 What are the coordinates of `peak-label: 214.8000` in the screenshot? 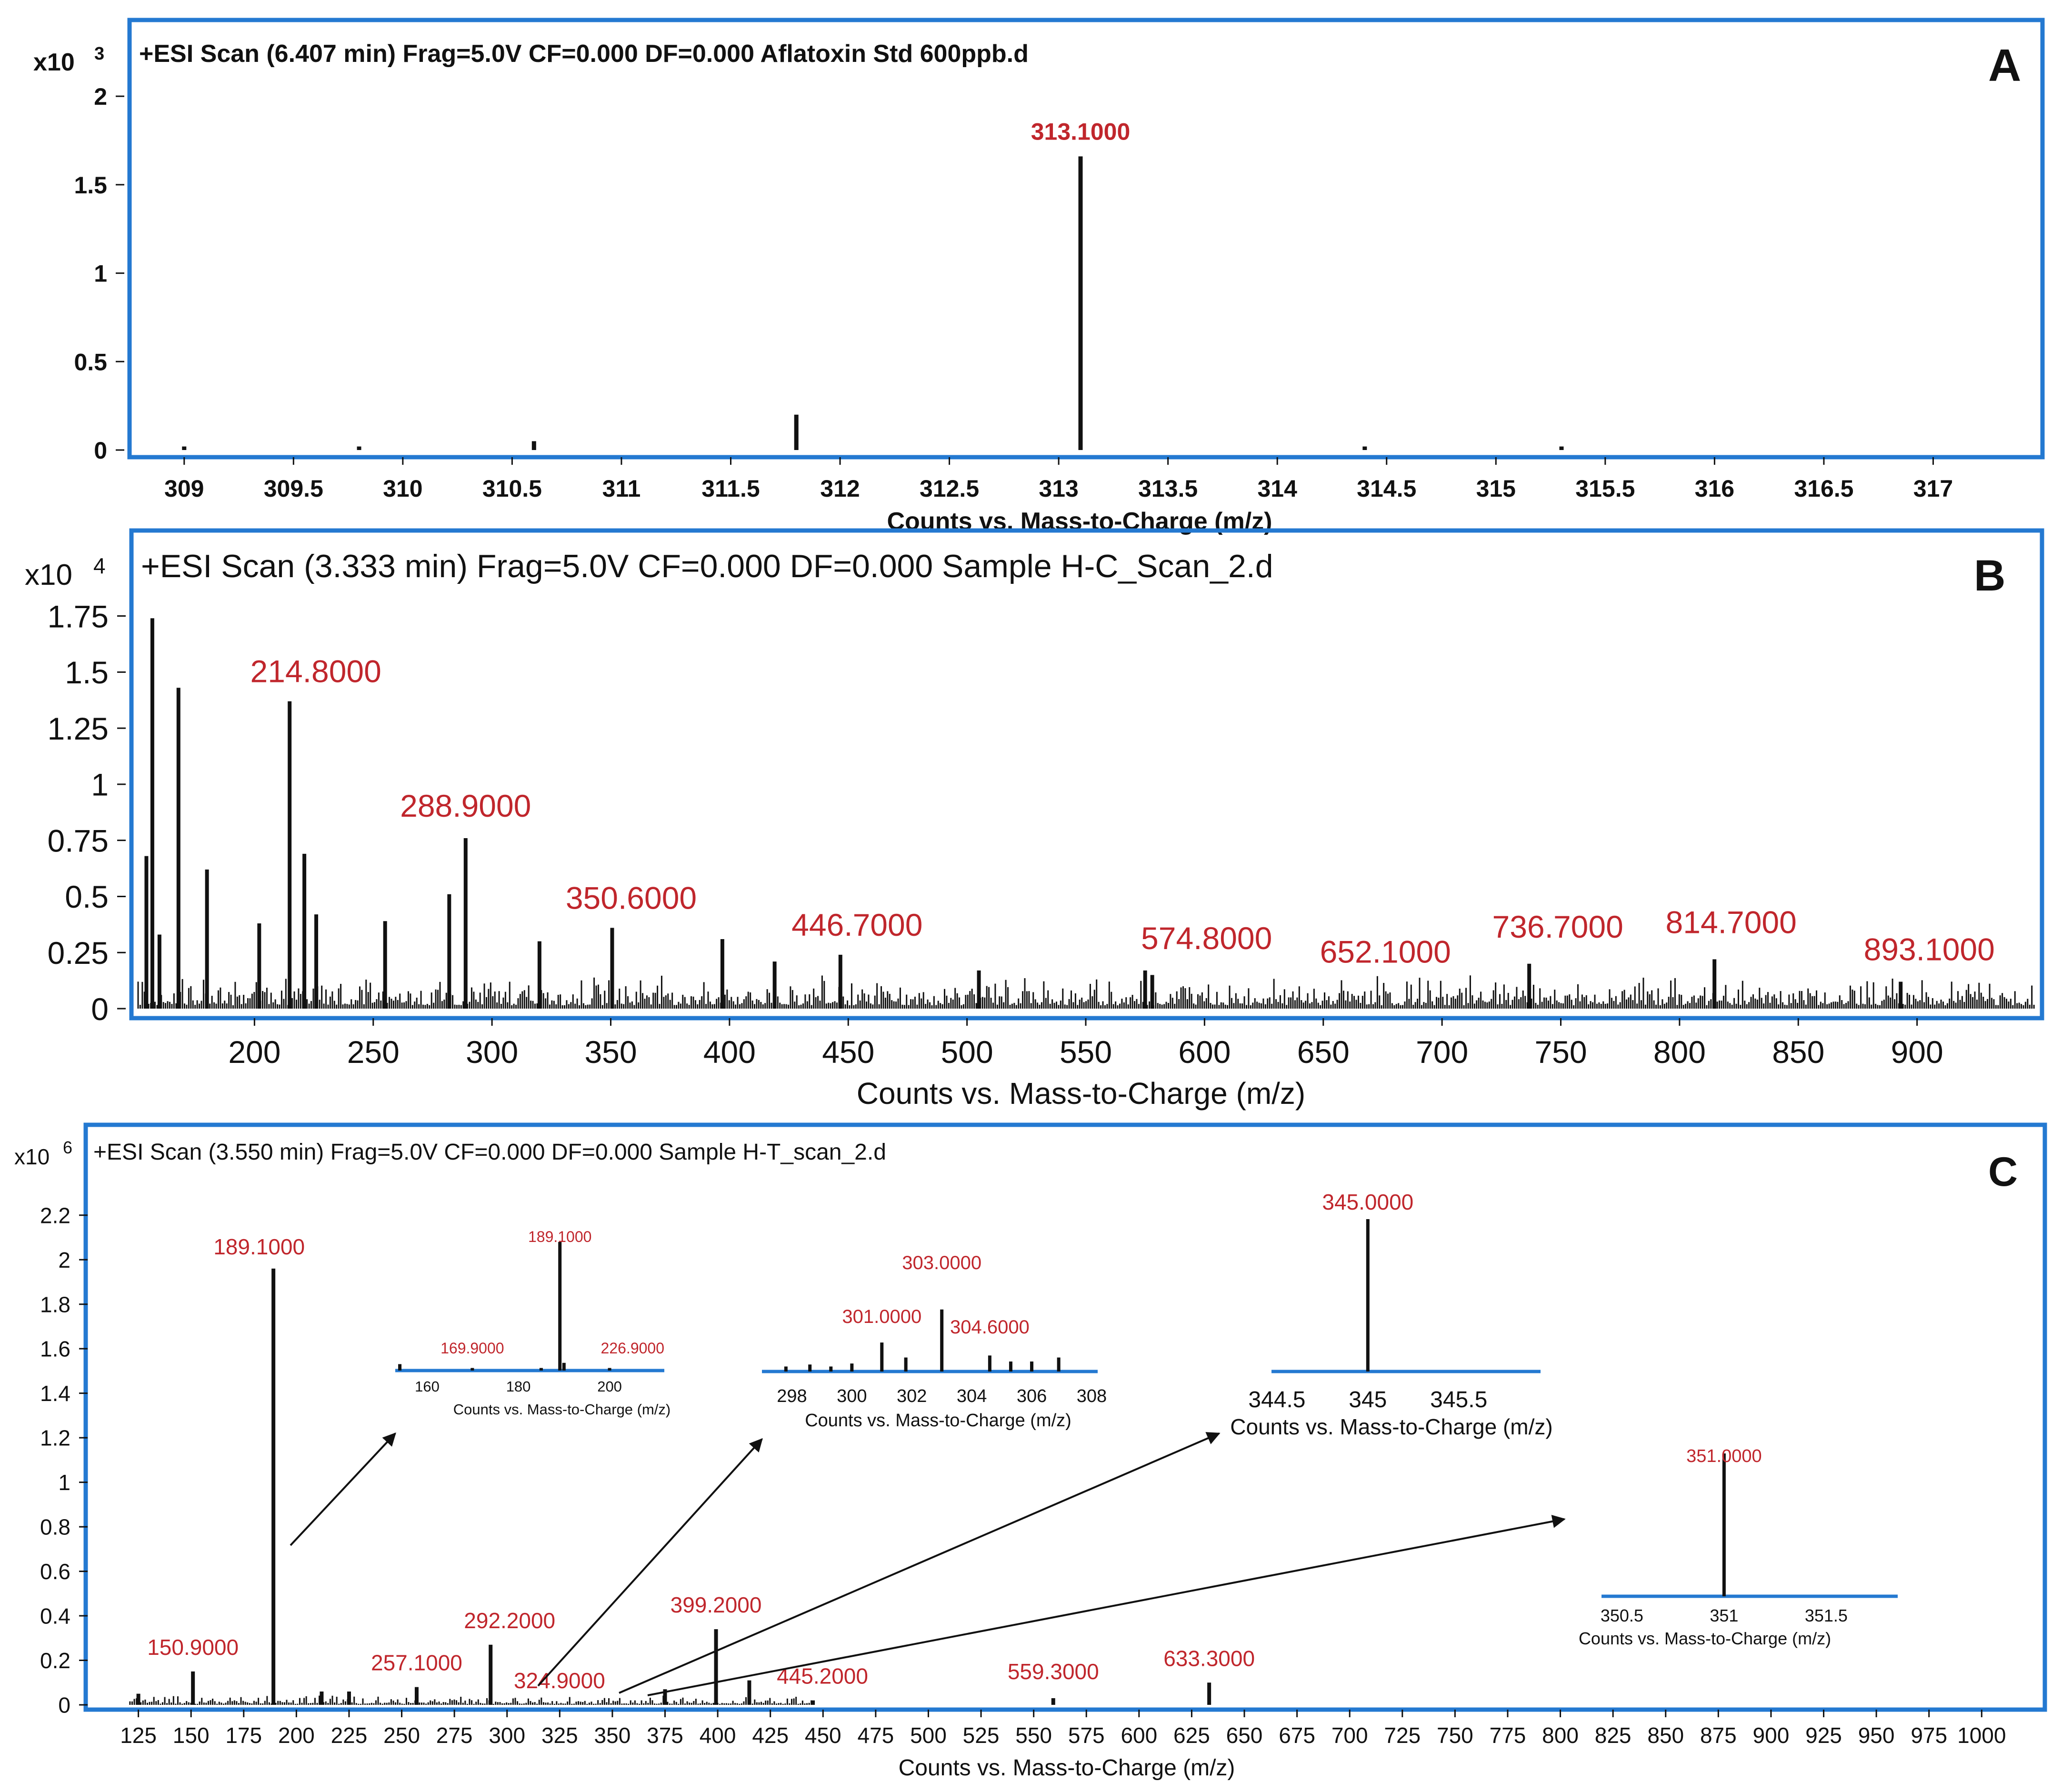 It's located at (315, 671).